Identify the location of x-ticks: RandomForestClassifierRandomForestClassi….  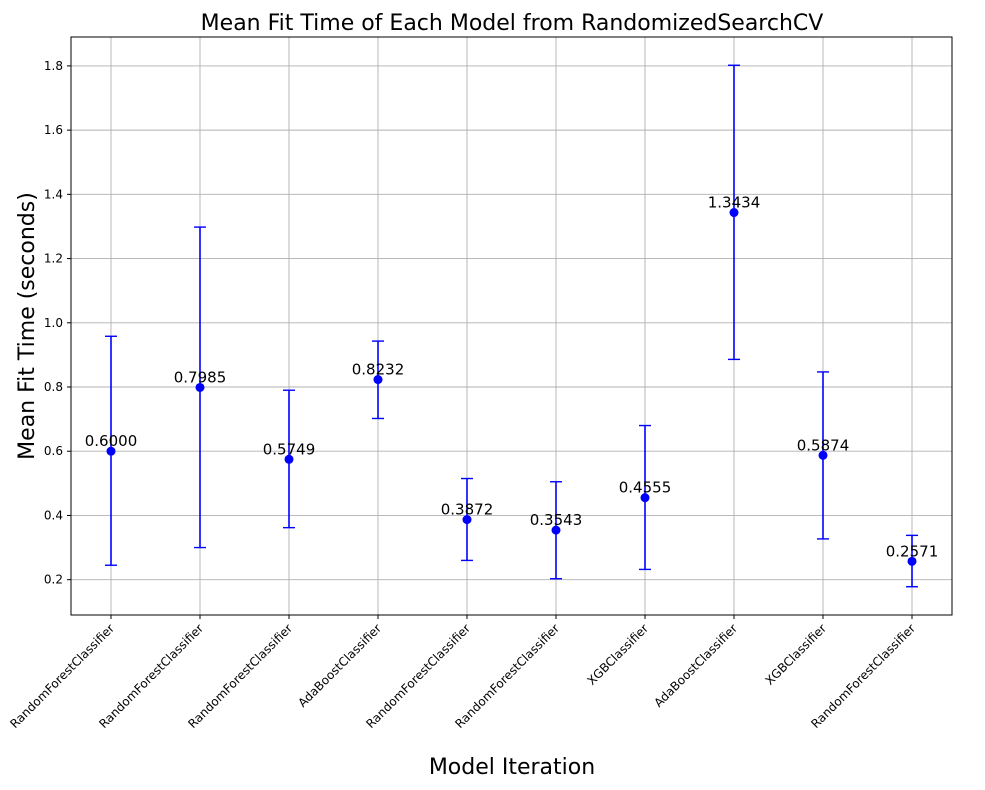
(462, 673).